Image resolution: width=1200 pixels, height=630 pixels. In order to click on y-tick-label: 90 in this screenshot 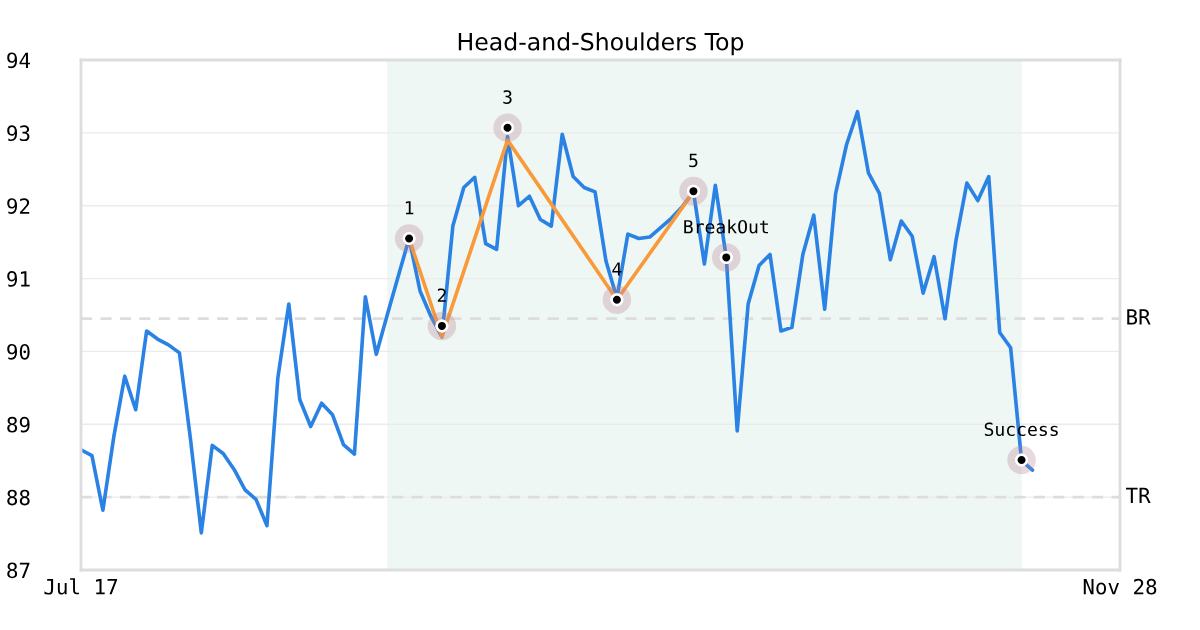, I will do `click(18, 351)`.